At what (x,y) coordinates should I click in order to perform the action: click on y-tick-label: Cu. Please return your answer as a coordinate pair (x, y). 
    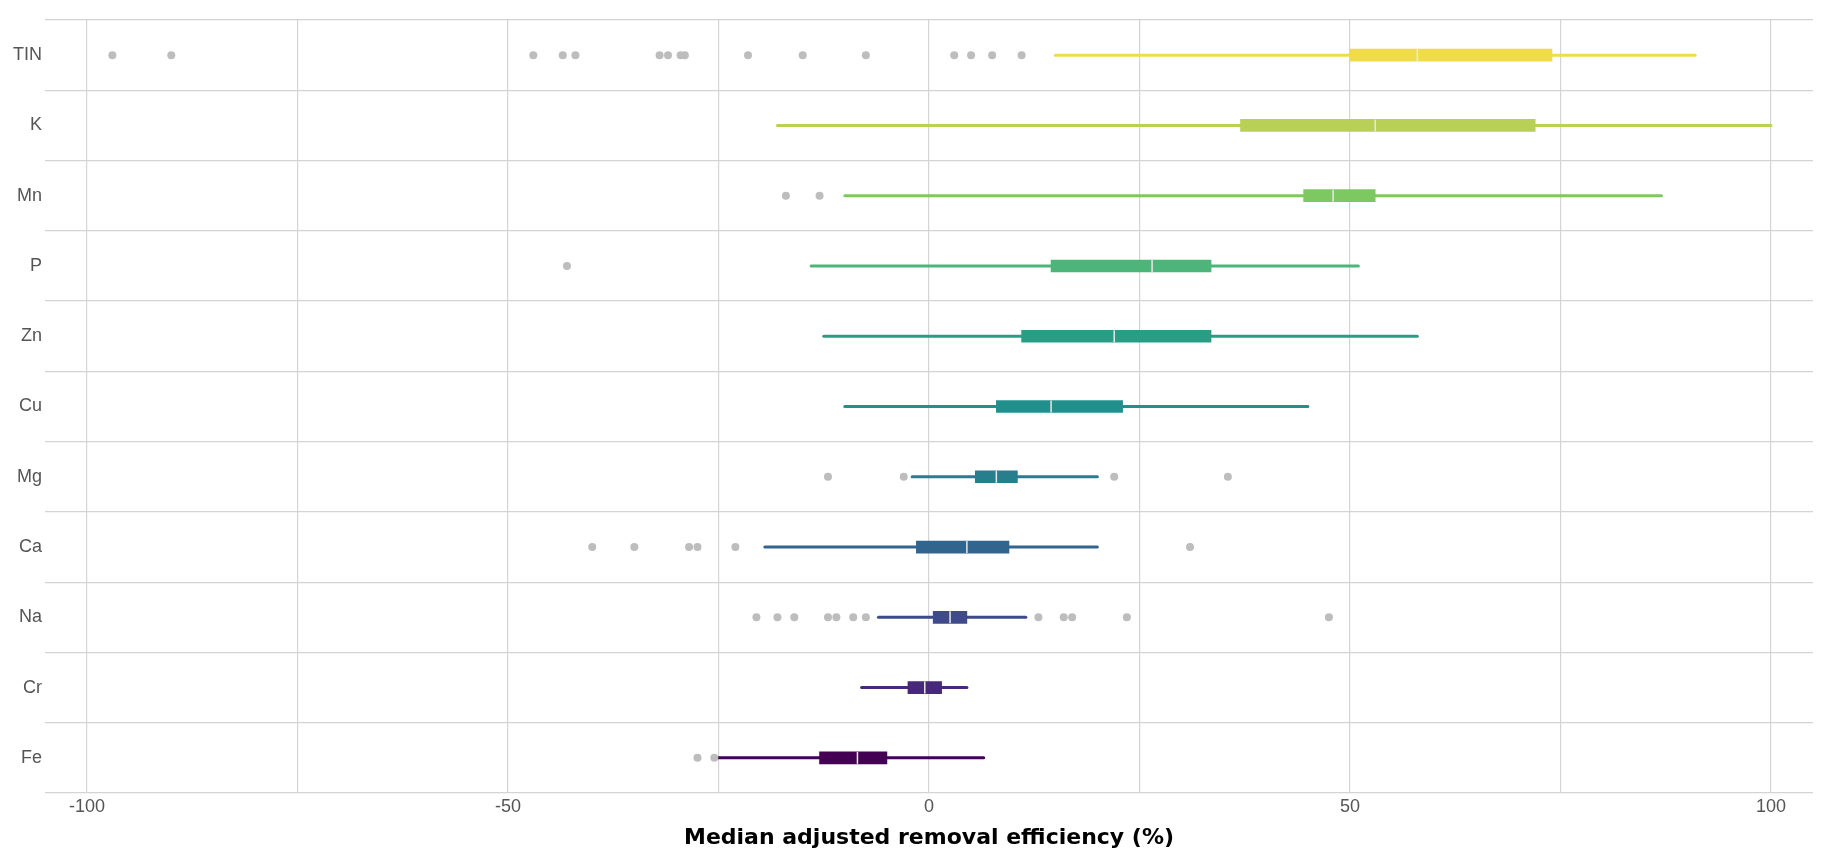
    Looking at the image, I should click on (30, 405).